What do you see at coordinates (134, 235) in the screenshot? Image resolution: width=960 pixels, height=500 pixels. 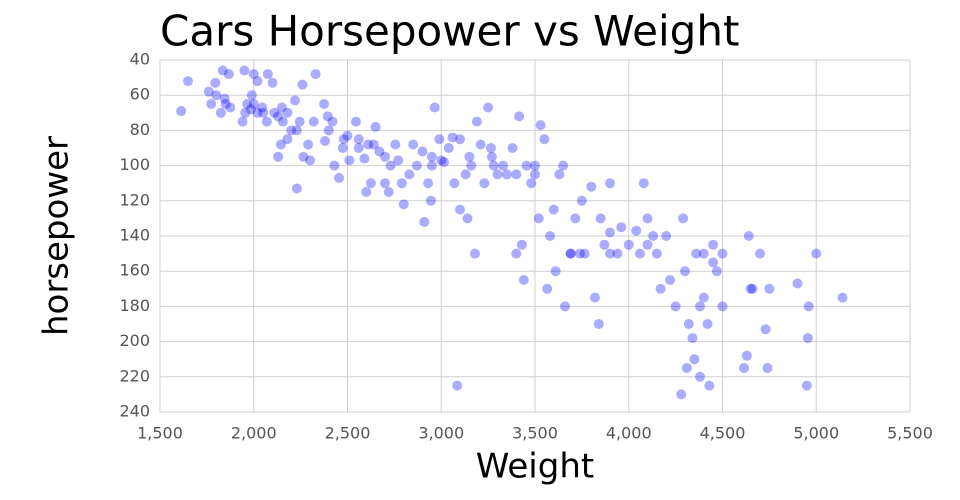 I see `y-tick-label: 140` at bounding box center [134, 235].